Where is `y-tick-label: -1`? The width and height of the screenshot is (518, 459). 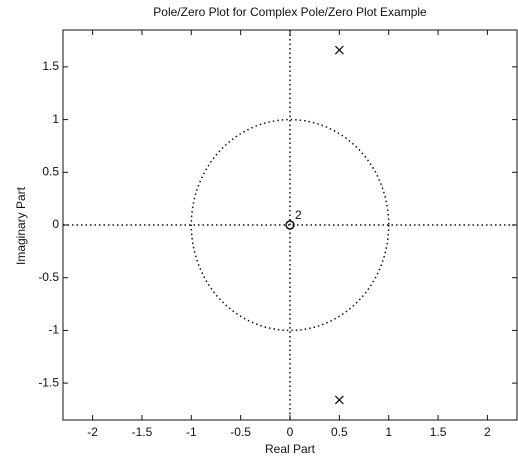
y-tick-label: -1 is located at coordinates (53, 330).